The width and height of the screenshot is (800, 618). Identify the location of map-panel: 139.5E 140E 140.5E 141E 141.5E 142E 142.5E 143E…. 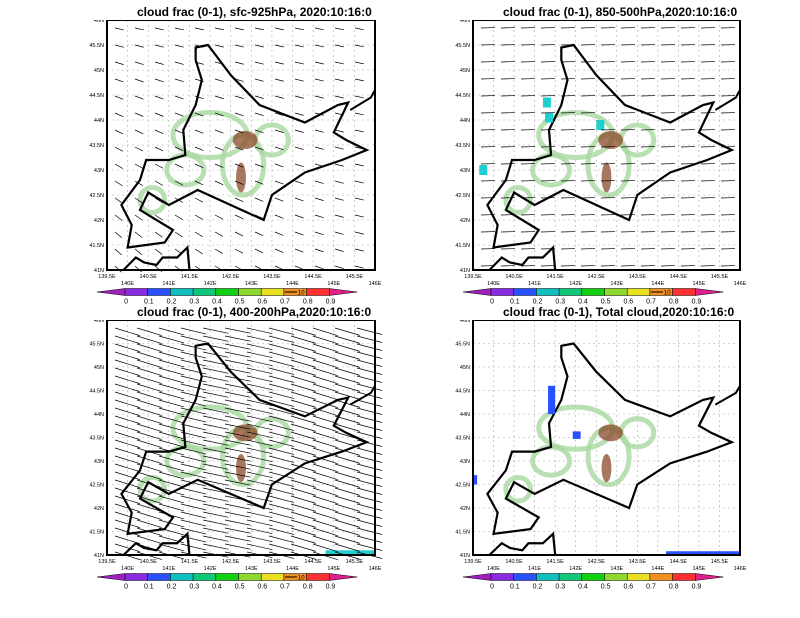
(236, 446).